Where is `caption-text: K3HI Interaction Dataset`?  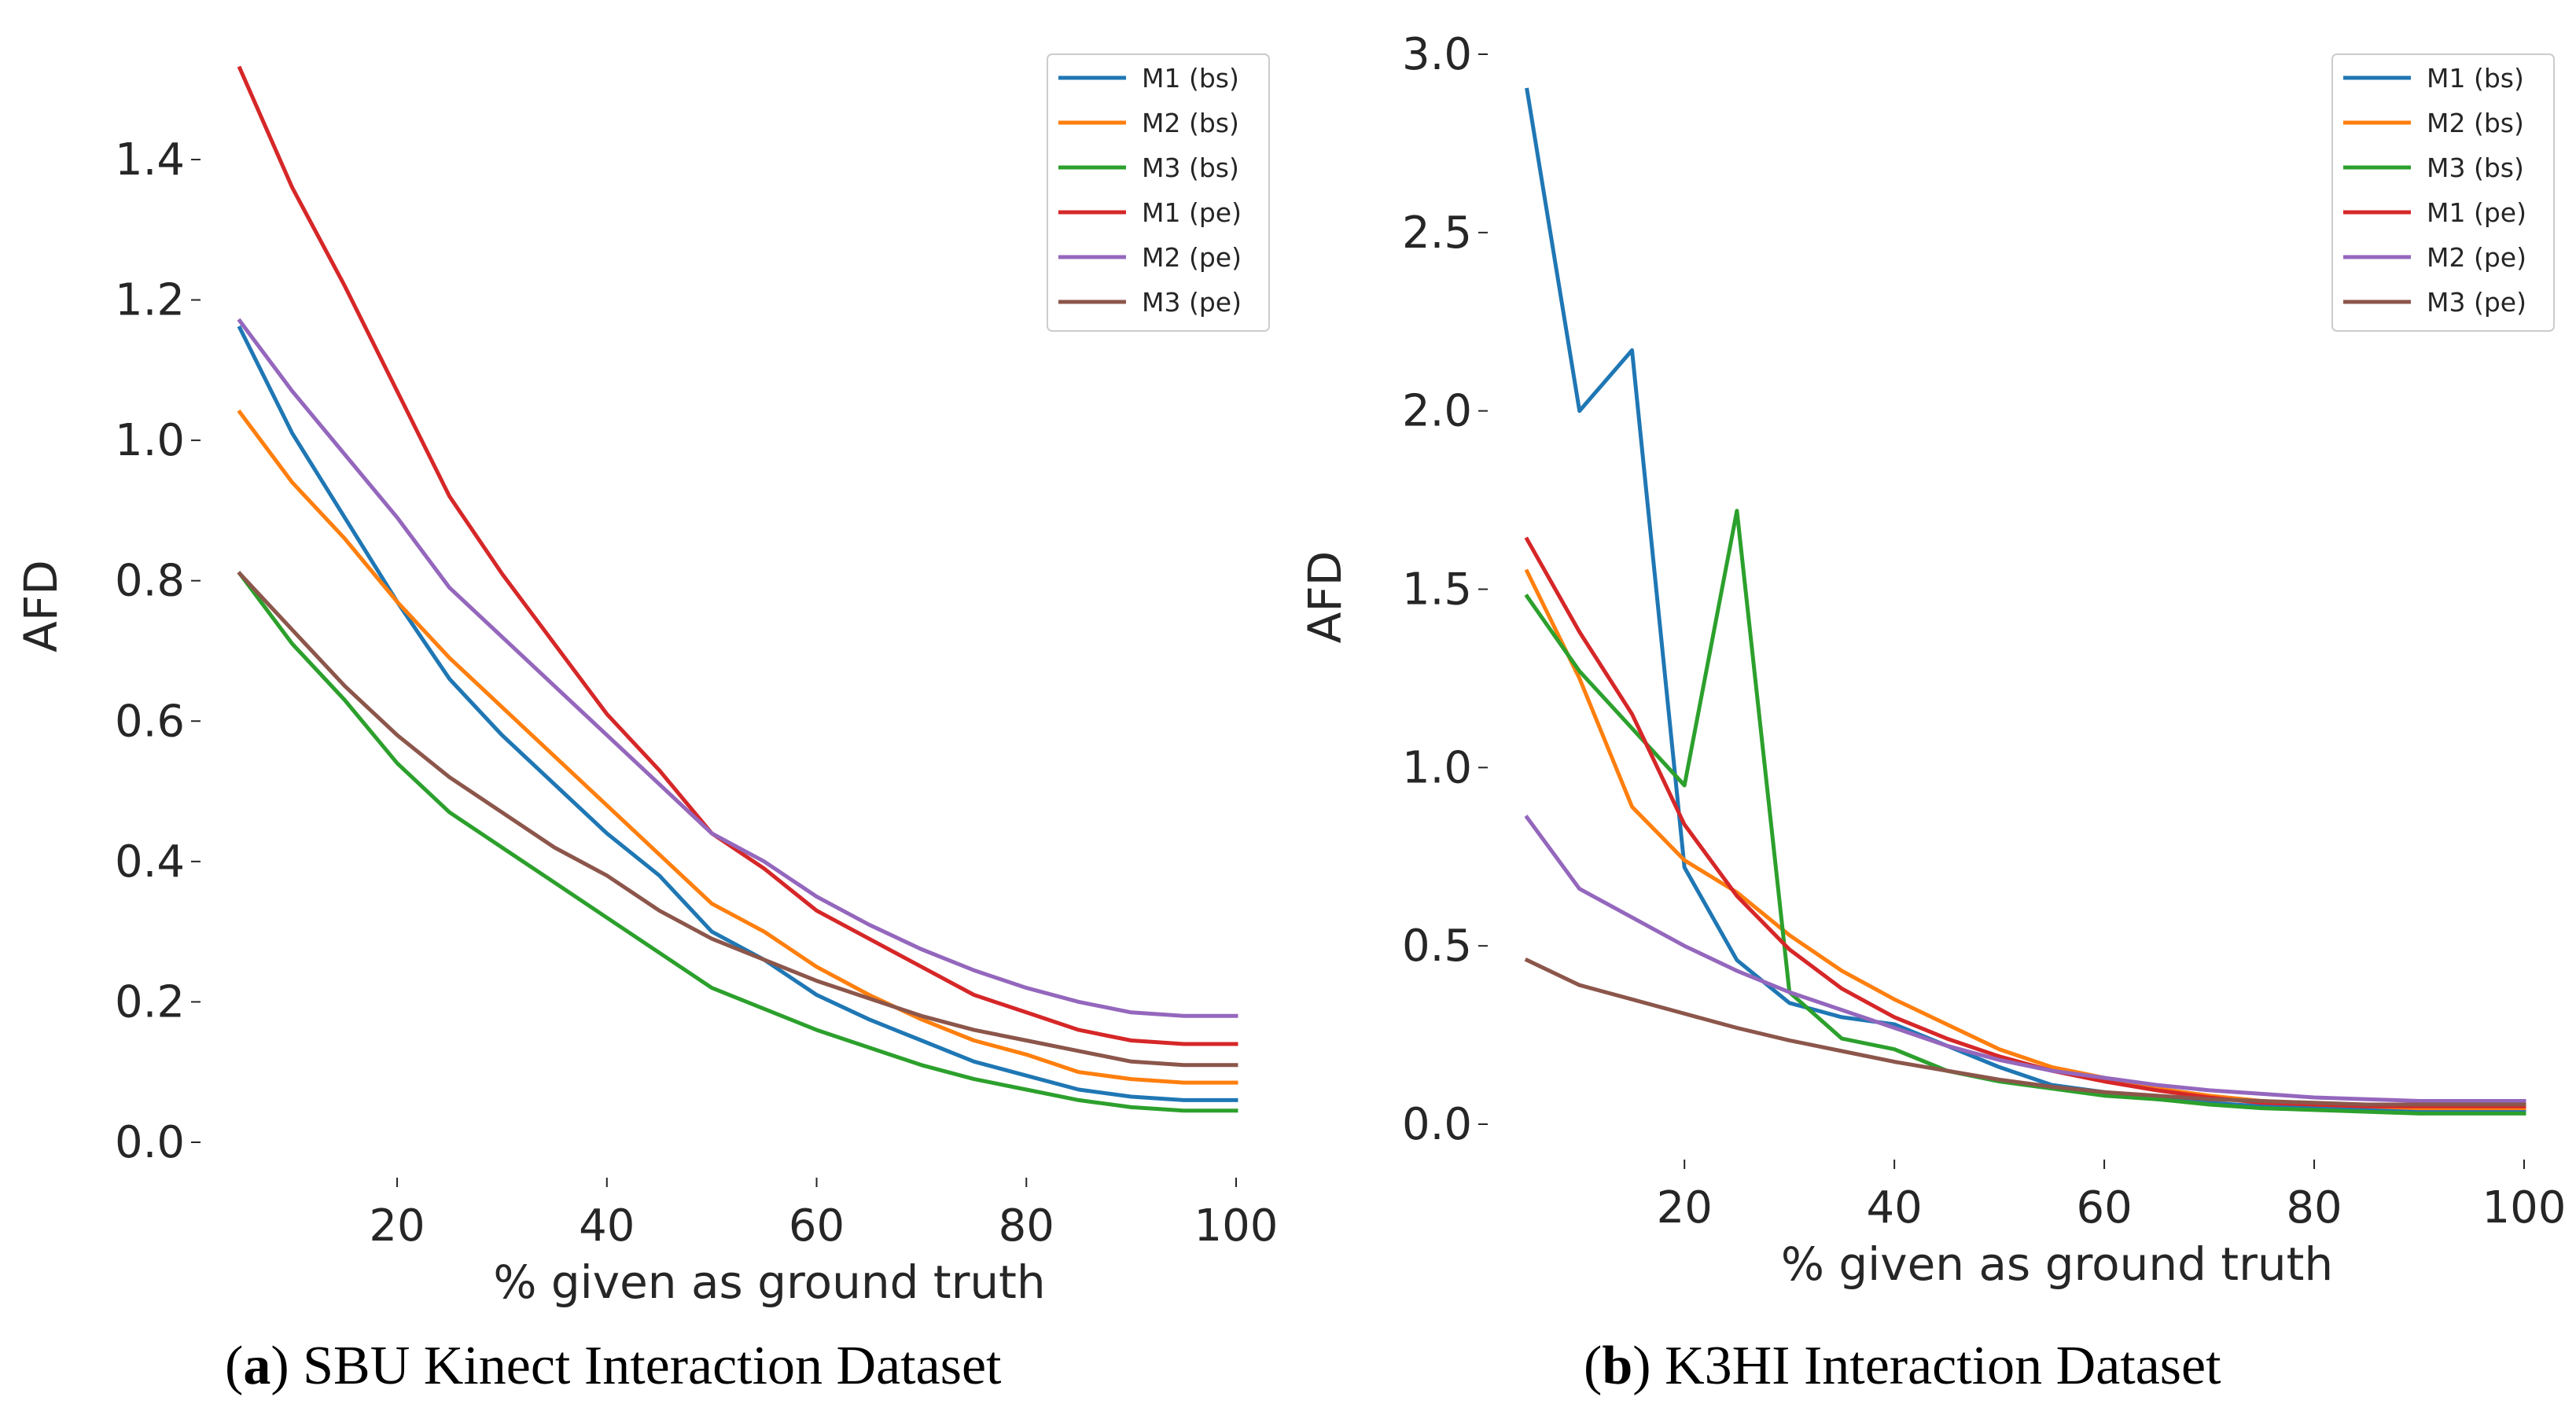
caption-text: K3HI Interaction Dataset is located at coordinates (1936, 1366).